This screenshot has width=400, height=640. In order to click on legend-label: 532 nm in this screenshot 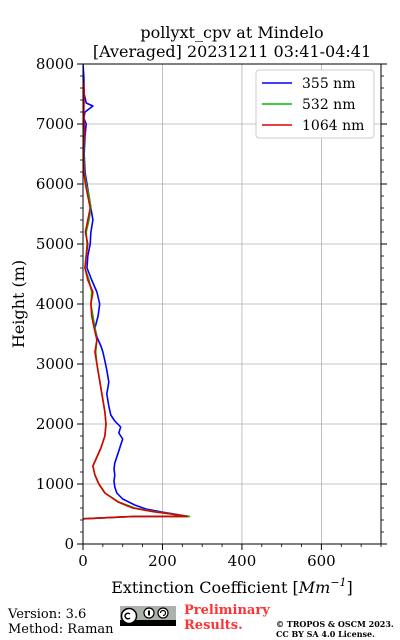, I will do `click(328, 105)`.